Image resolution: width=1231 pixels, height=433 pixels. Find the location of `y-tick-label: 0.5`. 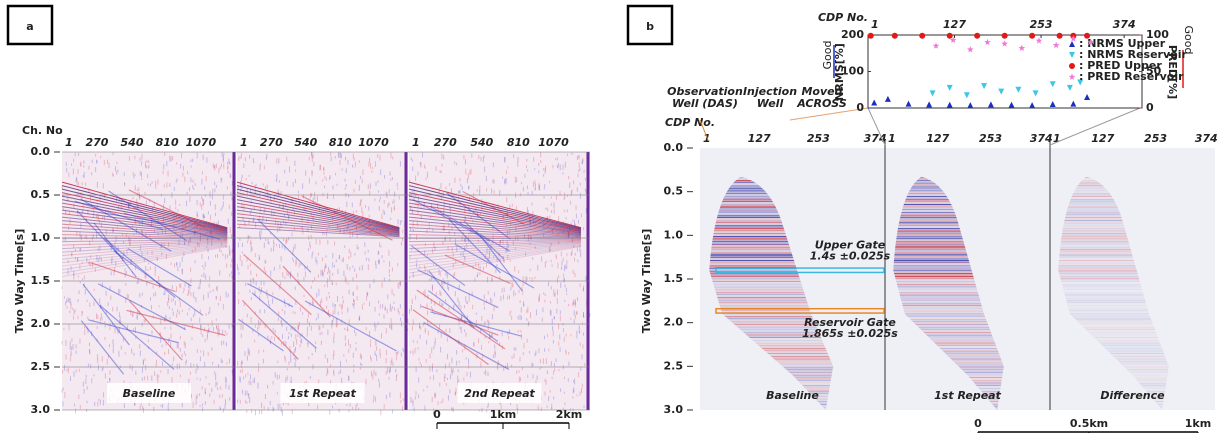

y-tick-label: 0.5 is located at coordinates (674, 191).